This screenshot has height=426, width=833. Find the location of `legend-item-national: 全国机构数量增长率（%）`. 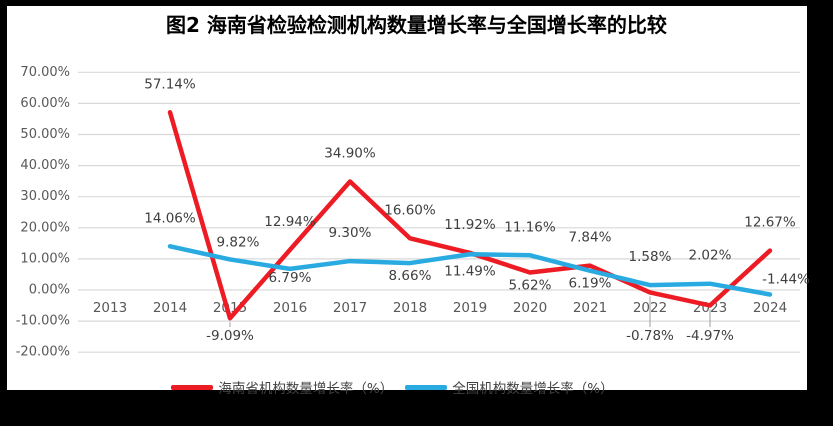

legend-item-national: 全国机构数量增长率（%） is located at coordinates (509, 387).